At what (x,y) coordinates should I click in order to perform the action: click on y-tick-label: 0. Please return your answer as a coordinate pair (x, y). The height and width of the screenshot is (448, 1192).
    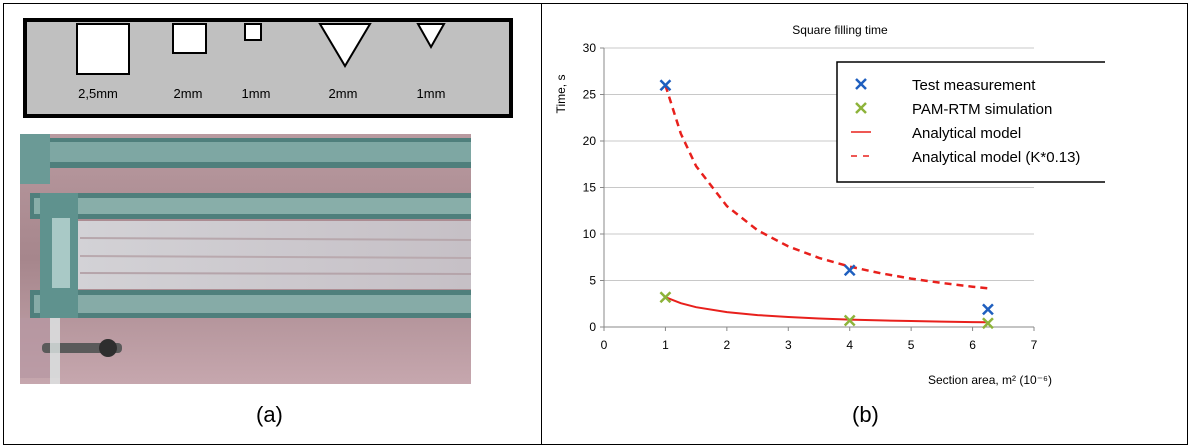
    Looking at the image, I should click on (592, 327).